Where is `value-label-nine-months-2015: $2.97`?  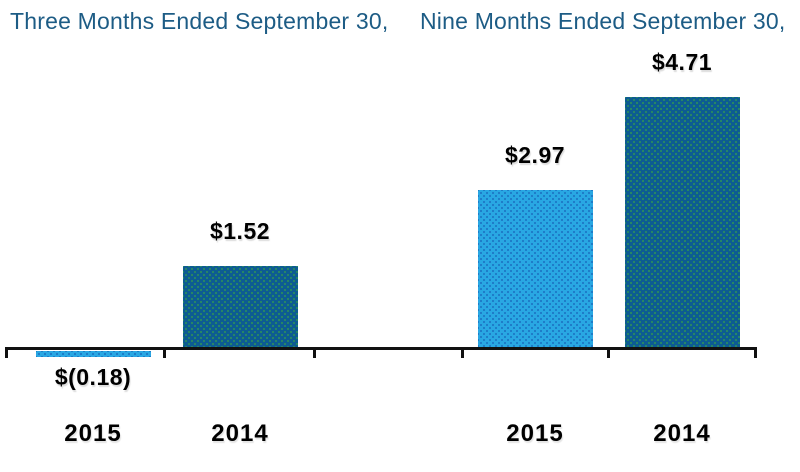
value-label-nine-months-2015: $2.97 is located at coordinates (535, 154).